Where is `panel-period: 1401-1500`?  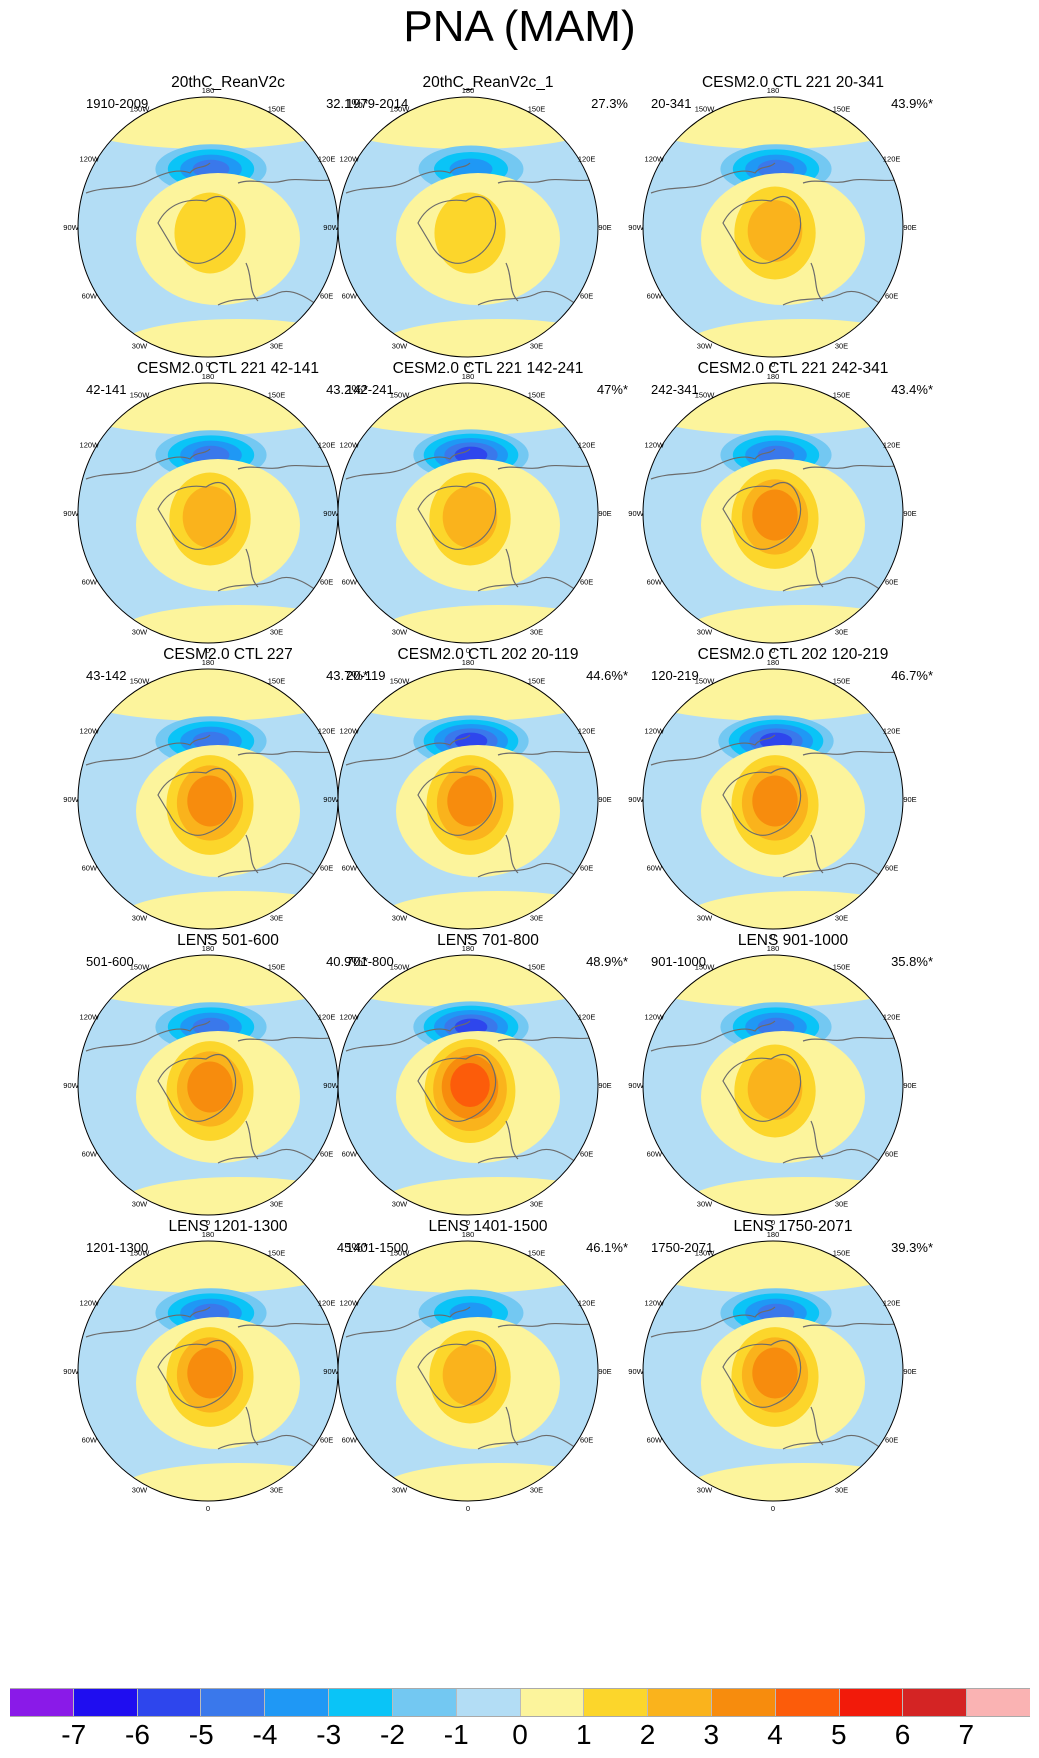
panel-period: 1401-1500 is located at coordinates (377, 1247).